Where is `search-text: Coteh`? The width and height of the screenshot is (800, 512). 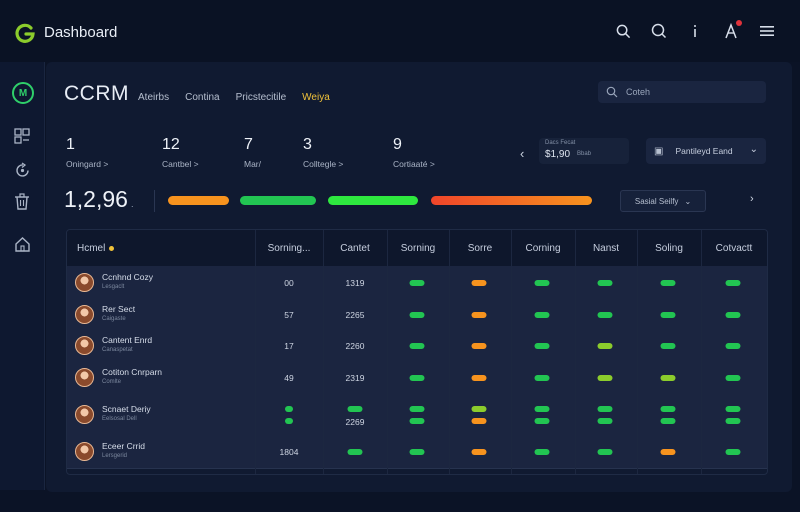 search-text: Coteh is located at coordinates (638, 92).